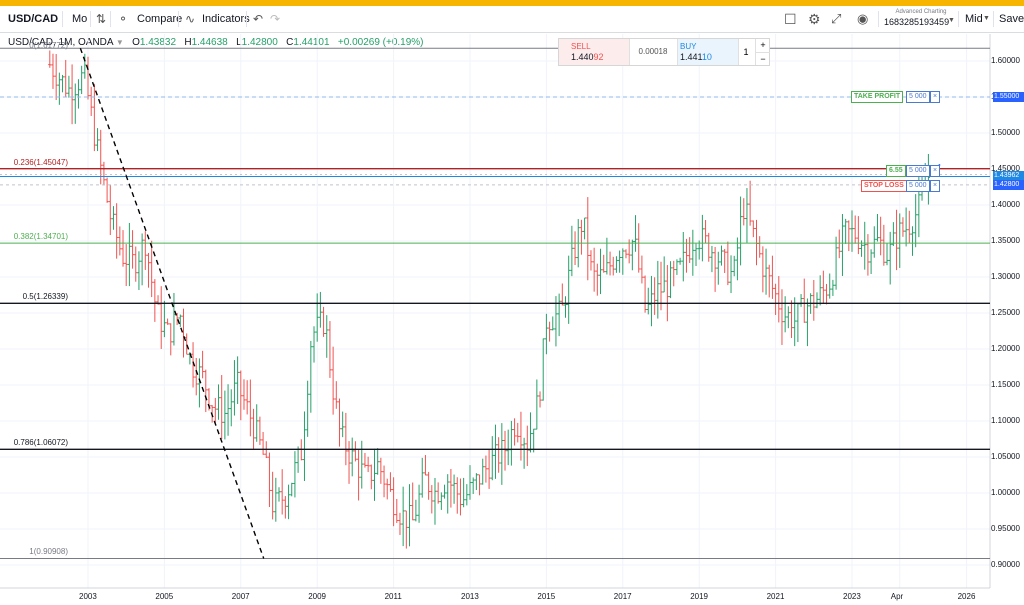 This screenshot has height=605, width=1024. What do you see at coordinates (40, 162) in the screenshot?
I see `fib-level-label: 0.236(1.45047)` at bounding box center [40, 162].